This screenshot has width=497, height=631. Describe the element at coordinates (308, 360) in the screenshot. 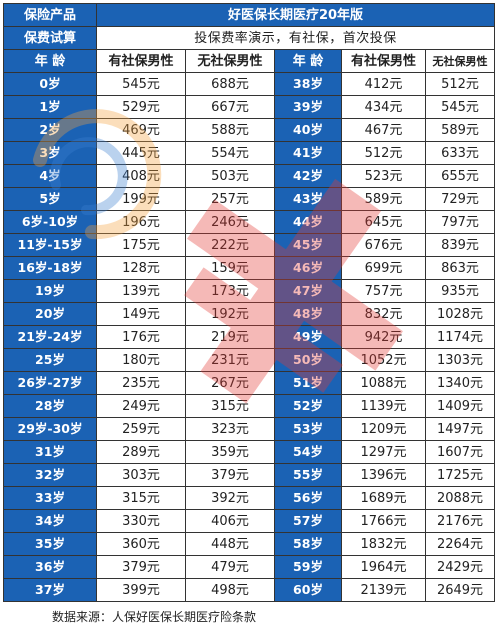

I see `age-cell-right: 50岁` at that location.